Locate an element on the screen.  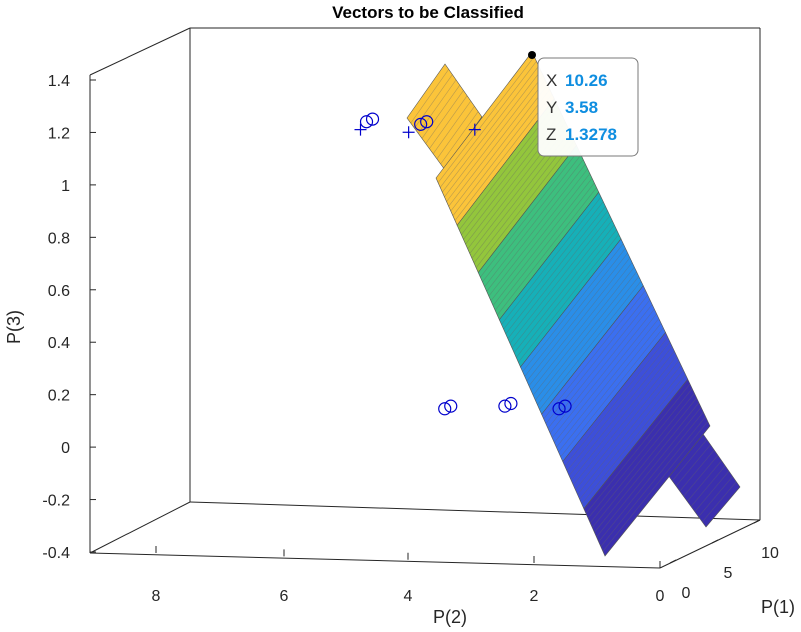
p2-tick-label: 8 is located at coordinates (156, 596).